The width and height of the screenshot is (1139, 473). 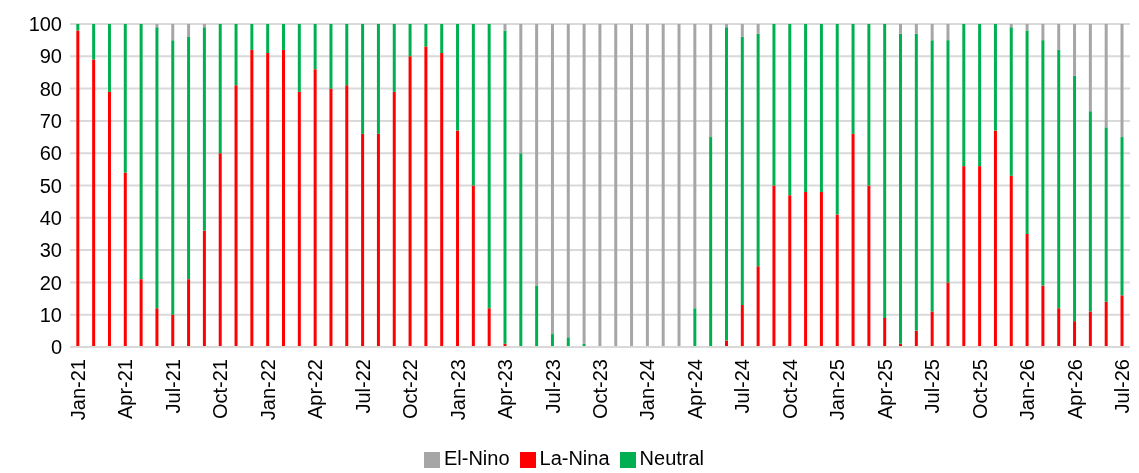 What do you see at coordinates (362, 386) in the screenshot?
I see `x-tick-label: Jul-22` at bounding box center [362, 386].